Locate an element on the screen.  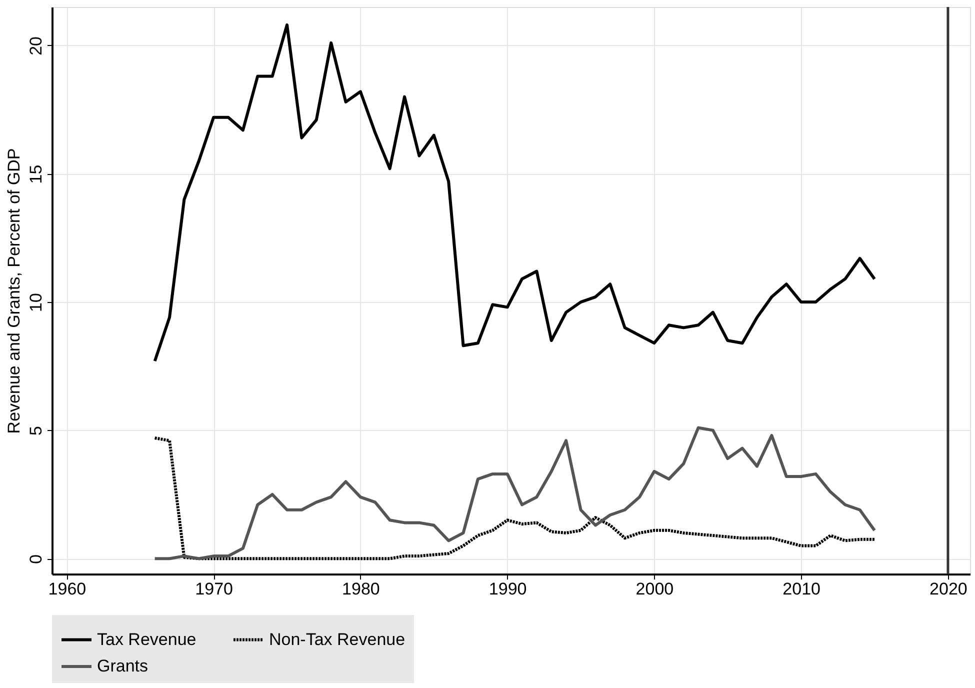
x-tick-label: 2000 is located at coordinates (655, 589).